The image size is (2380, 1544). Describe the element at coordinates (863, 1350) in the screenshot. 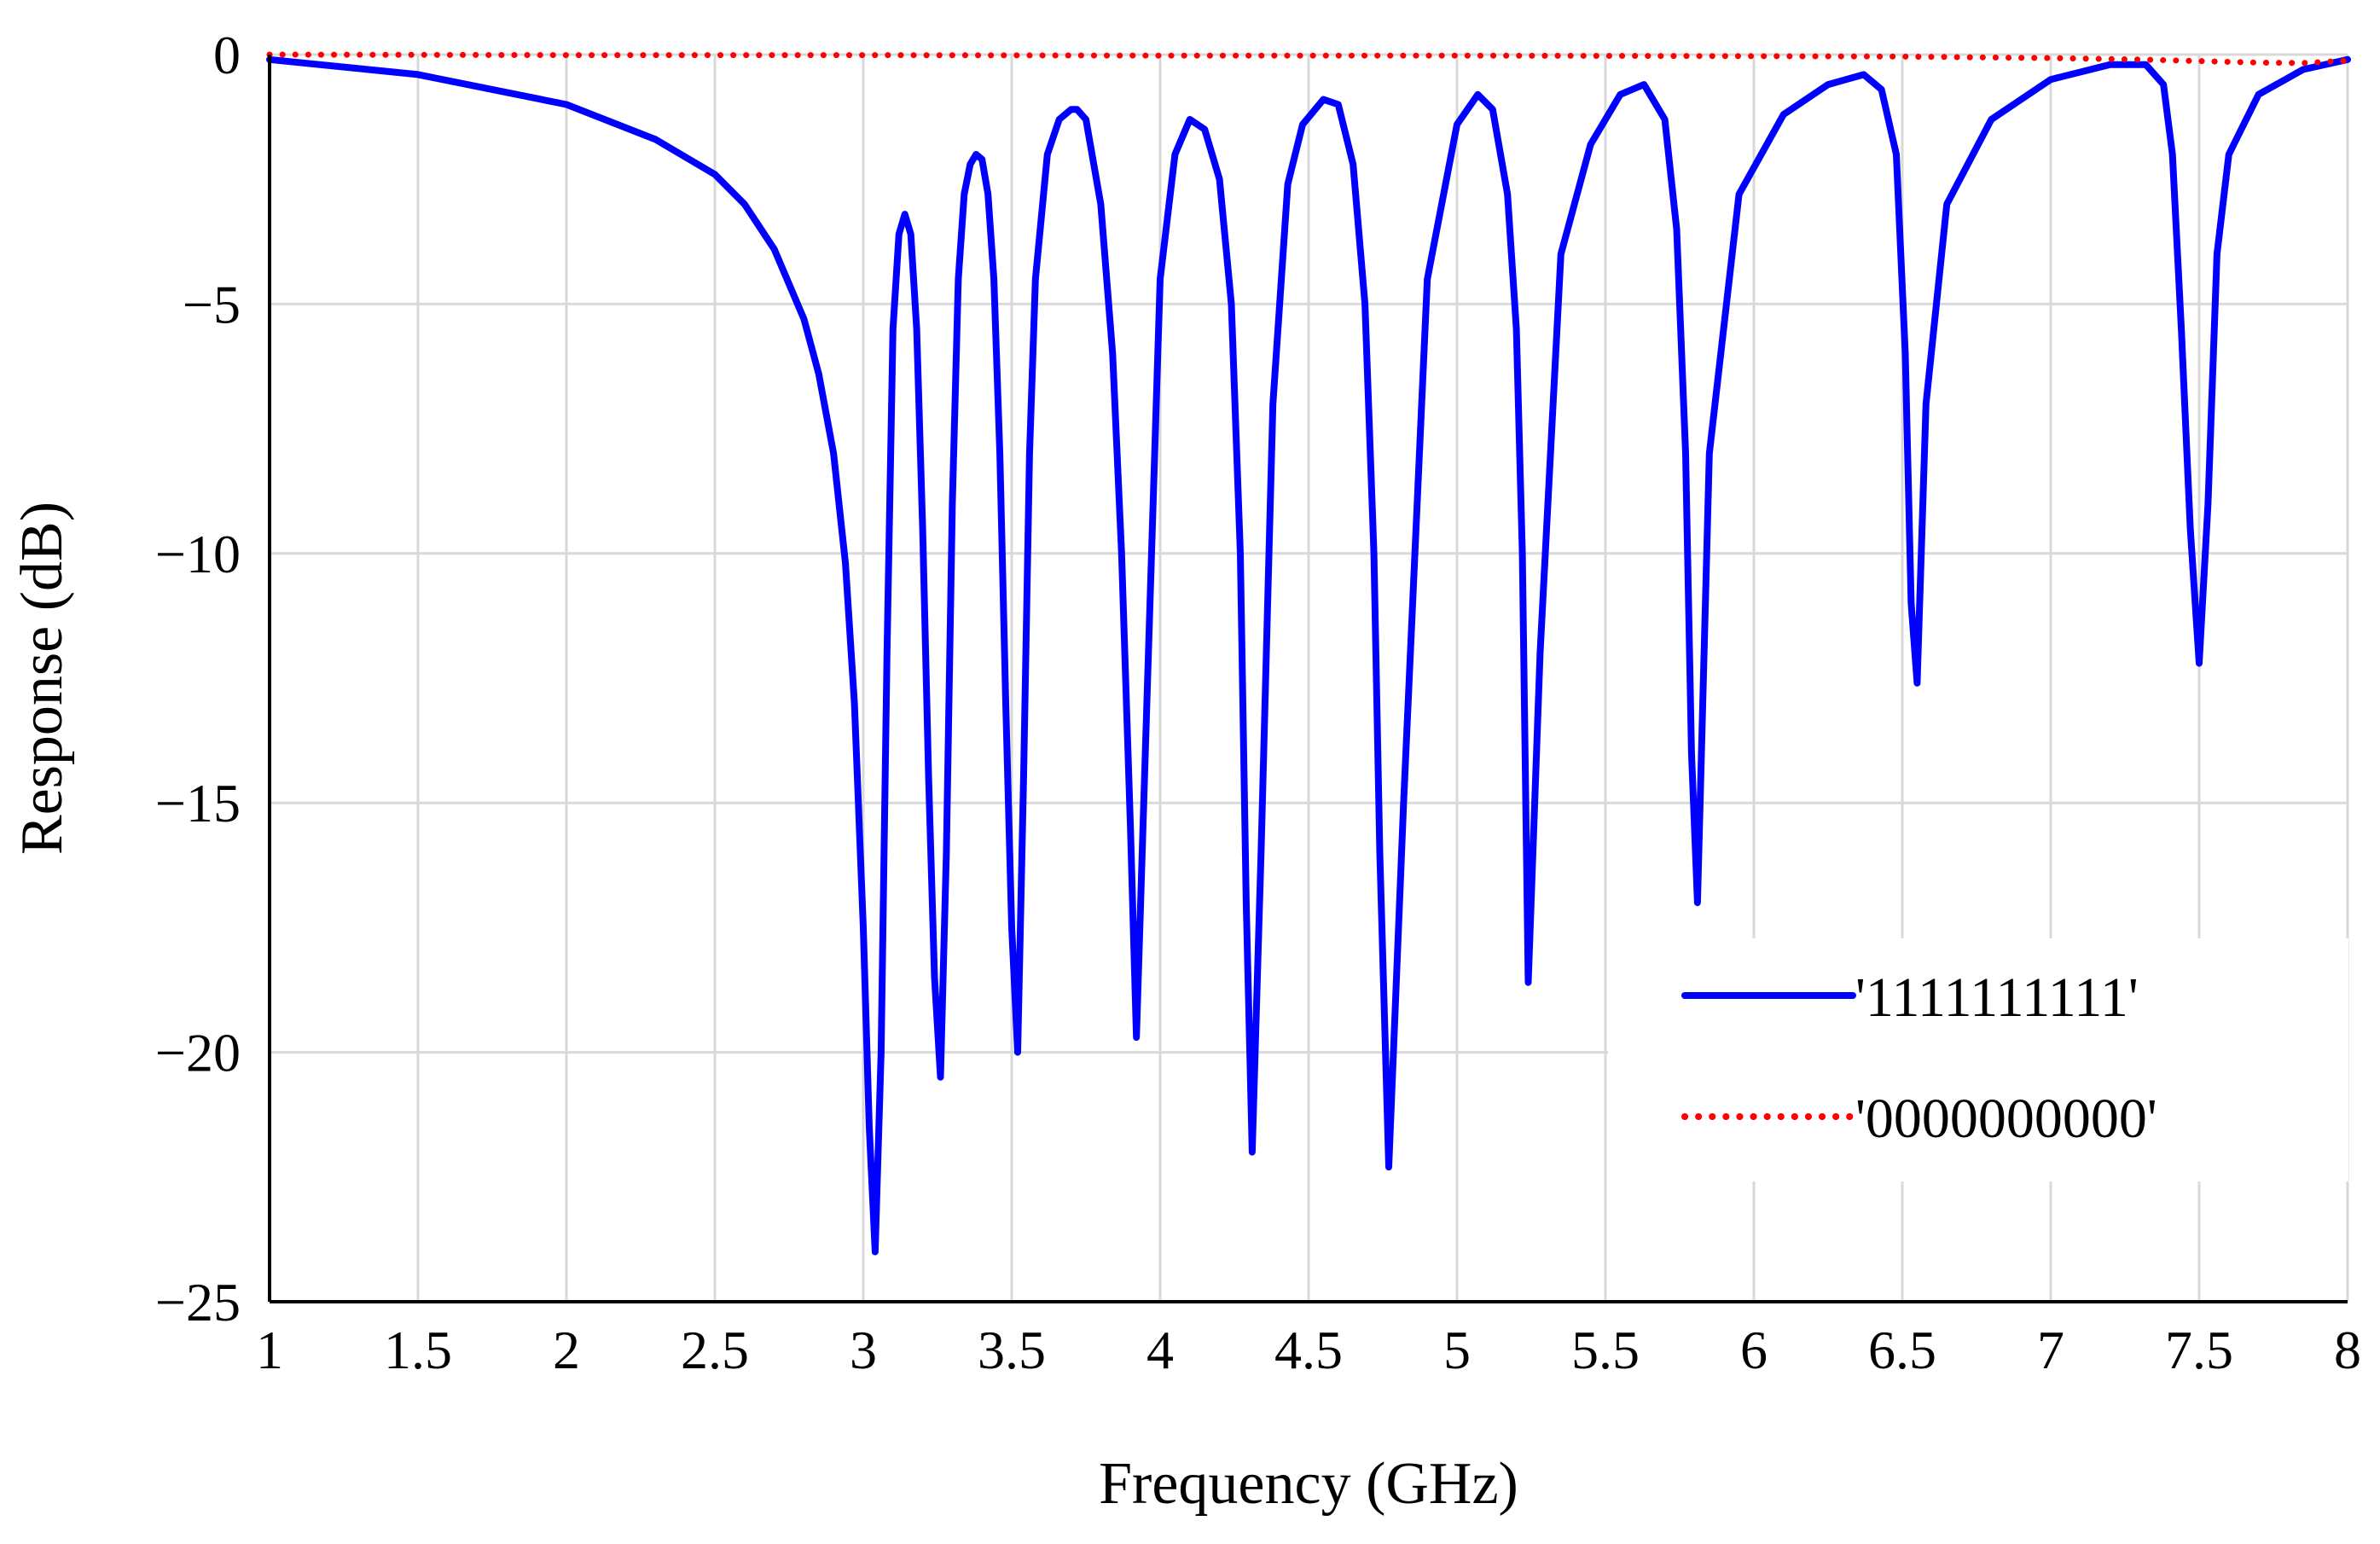

I see `x-tick-label: 3` at that location.